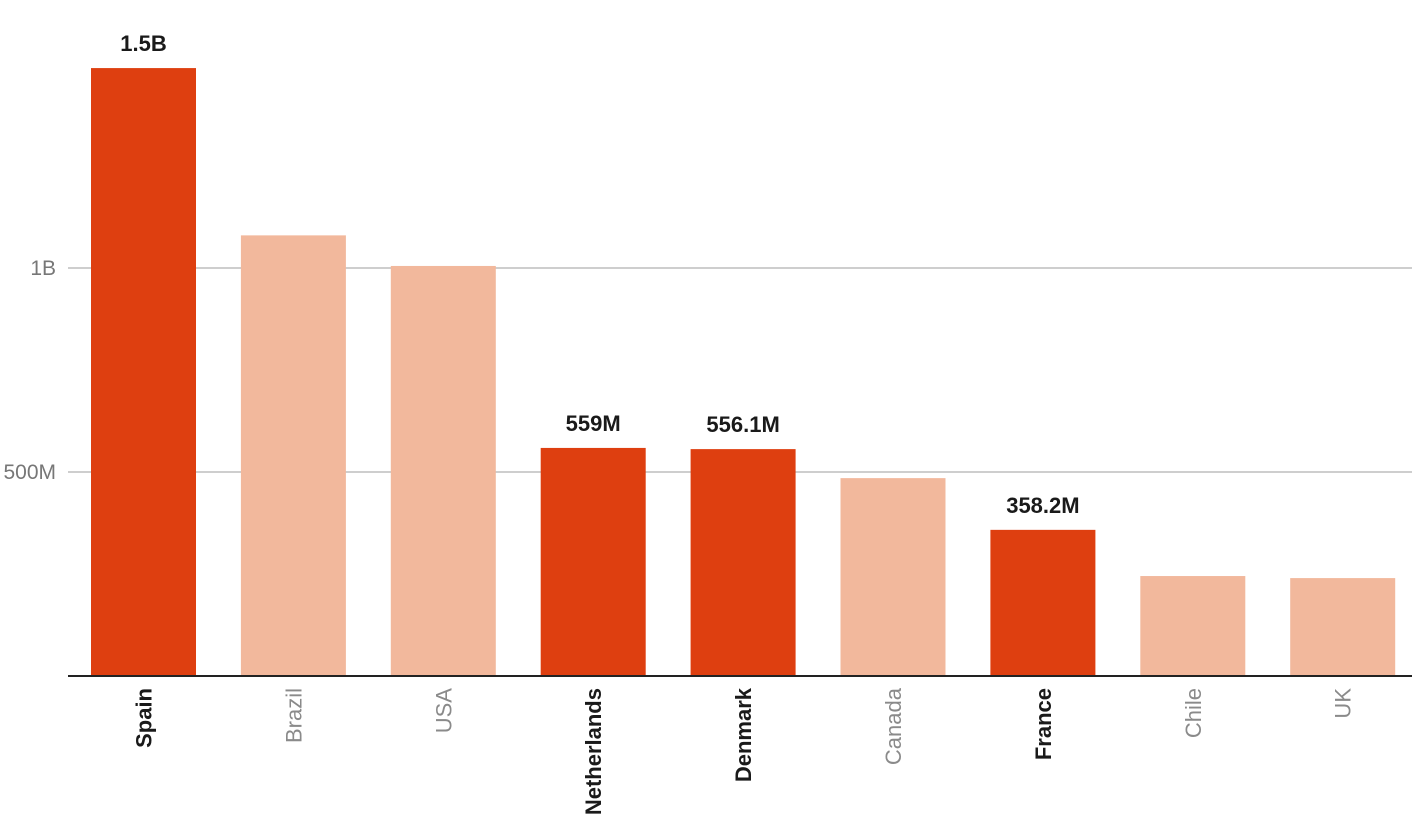  I want to click on bar-denmark, so click(743, 562).